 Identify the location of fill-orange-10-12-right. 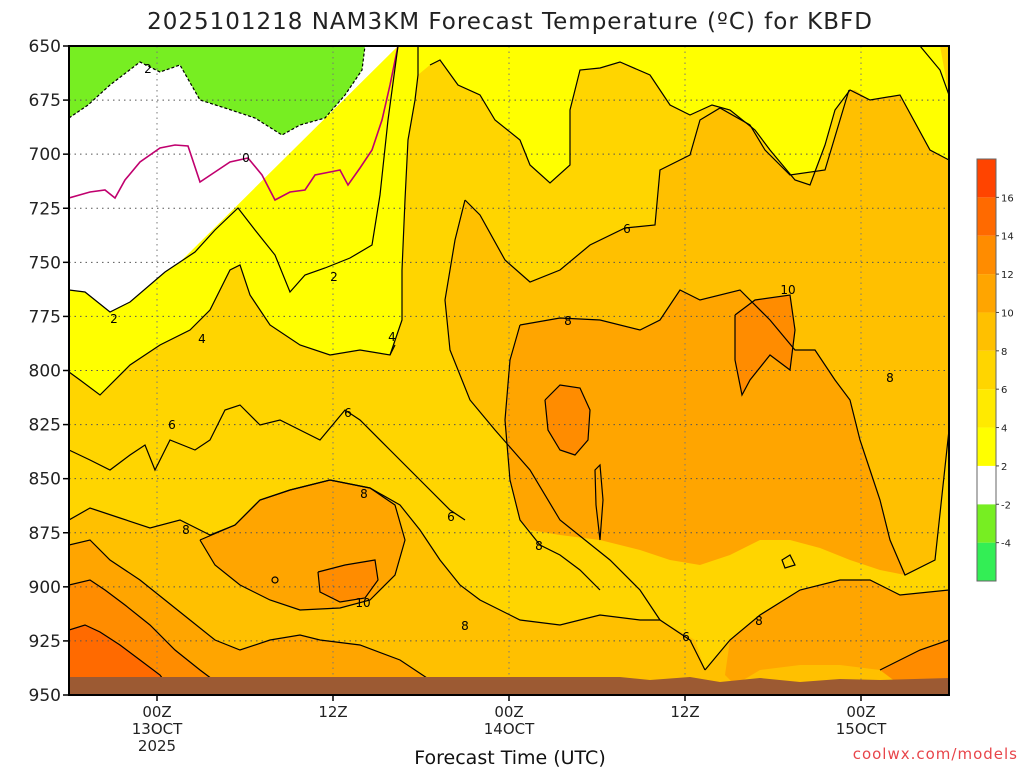
(765, 345).